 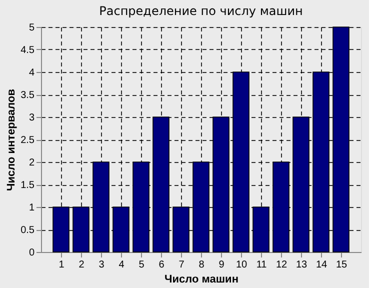 I want to click on x-tick-label: 2, so click(x=81, y=265).